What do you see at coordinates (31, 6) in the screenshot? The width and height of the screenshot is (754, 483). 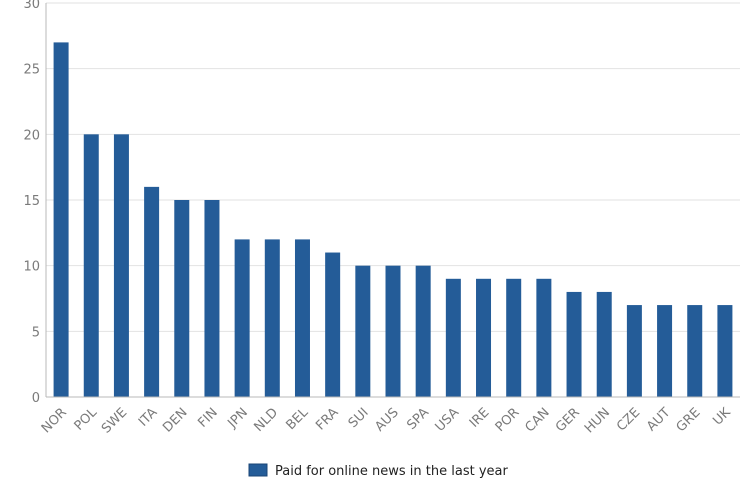 I see `y-tick-label: 30` at bounding box center [31, 6].